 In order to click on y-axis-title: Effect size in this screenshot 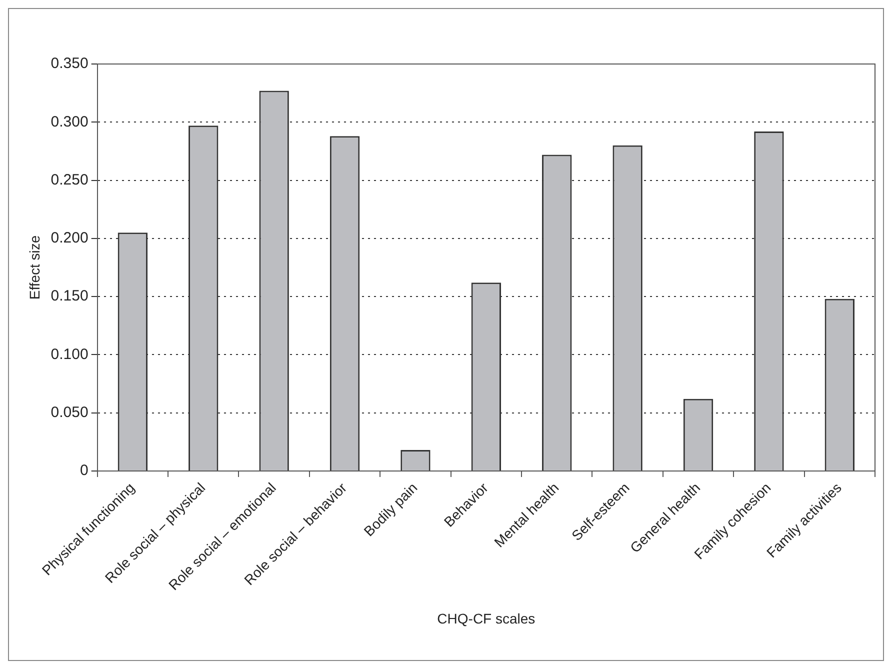, I will do `click(34, 267)`.